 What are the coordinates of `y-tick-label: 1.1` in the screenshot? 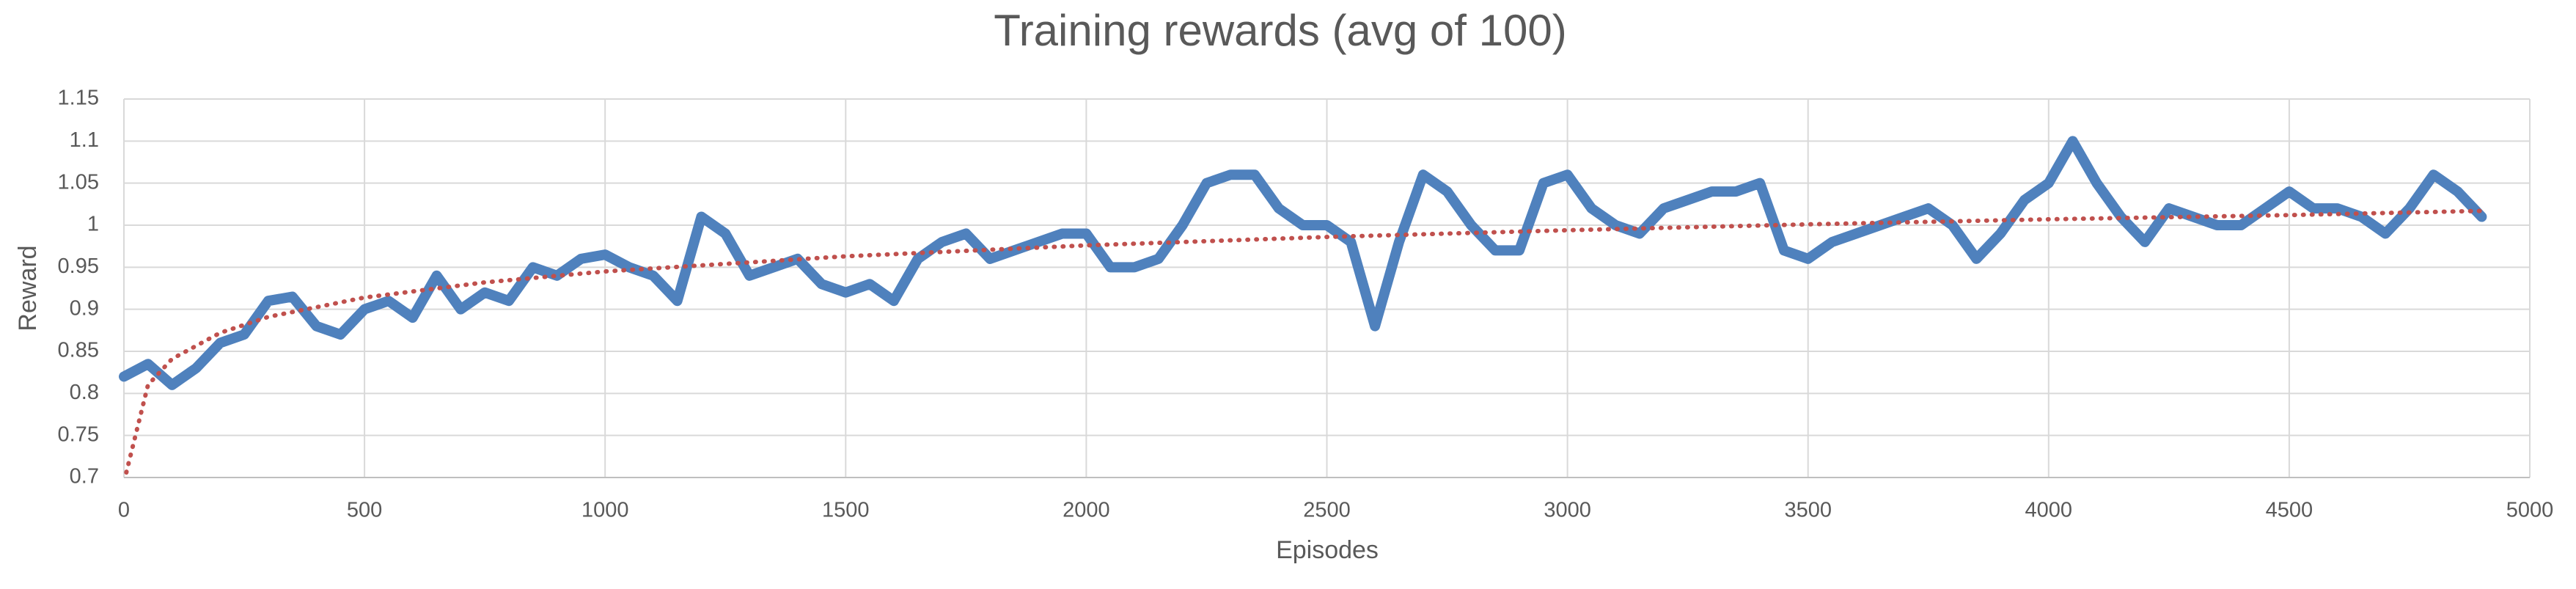 It's located at (85, 140).